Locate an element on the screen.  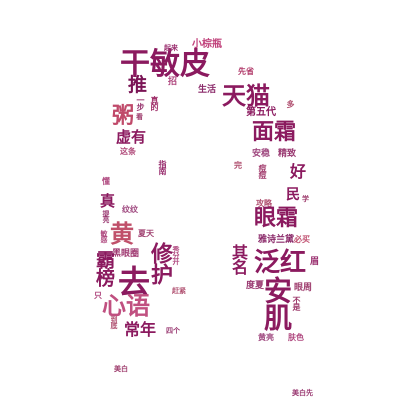
word-zhetiao: 这条 is located at coordinates (128, 151).